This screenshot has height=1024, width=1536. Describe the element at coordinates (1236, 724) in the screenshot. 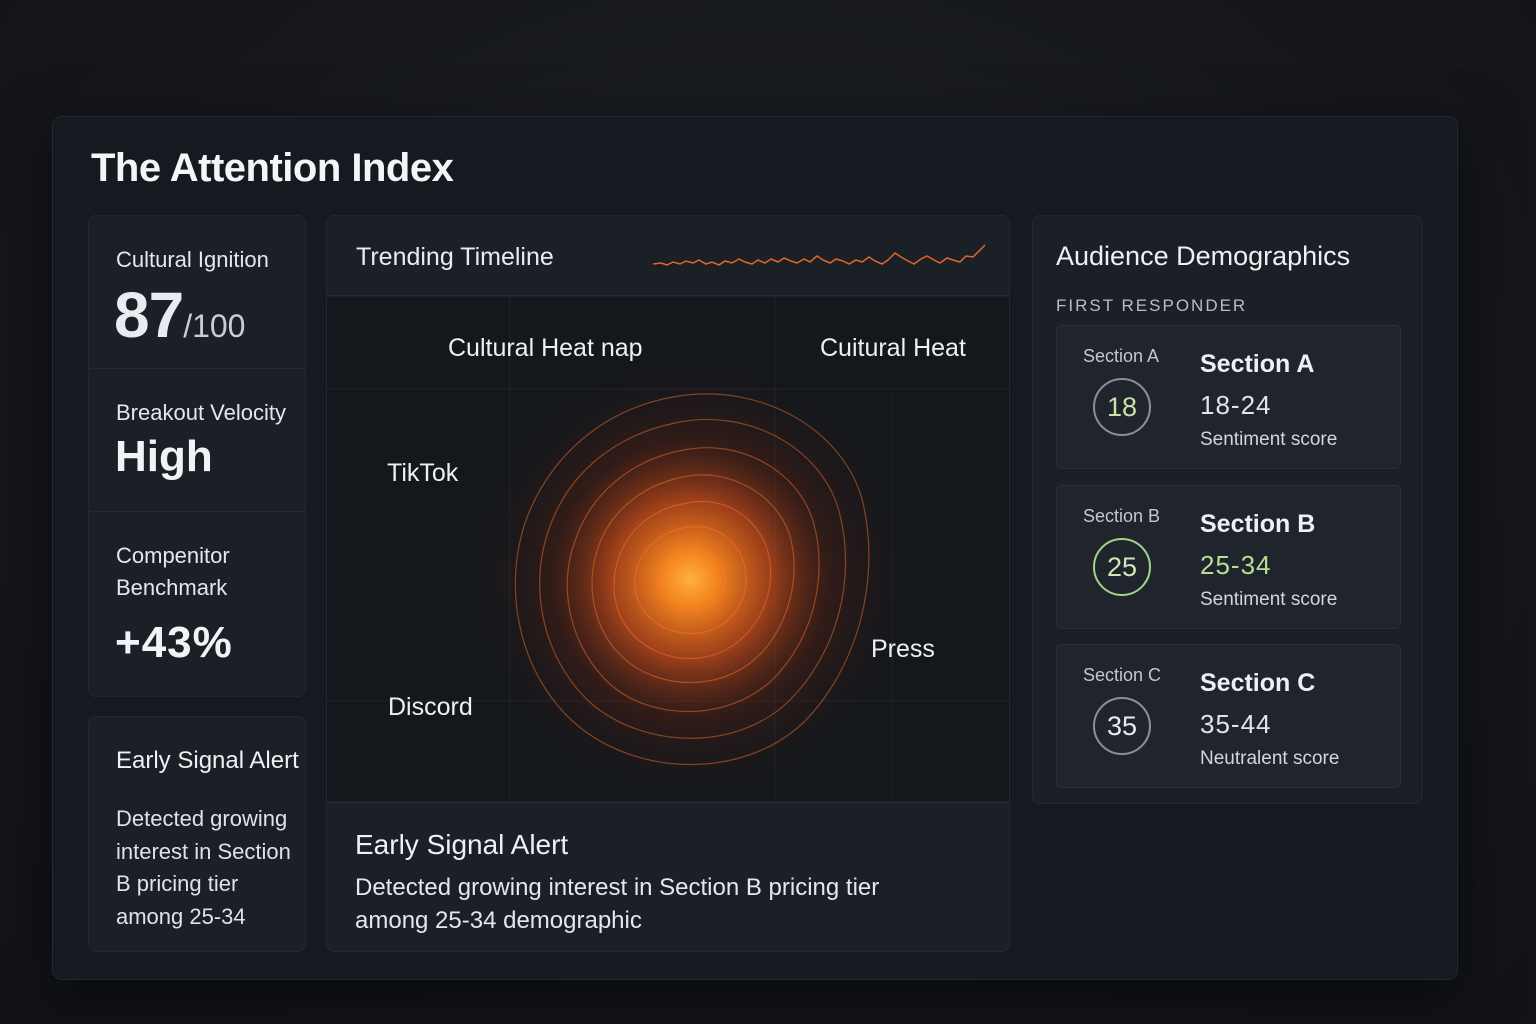

I see `age-range: 35-44` at that location.